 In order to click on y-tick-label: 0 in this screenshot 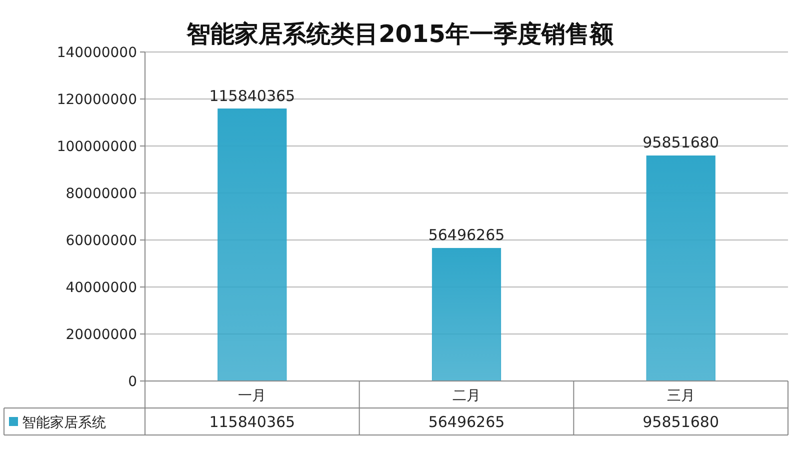, I will do `click(132, 382)`.